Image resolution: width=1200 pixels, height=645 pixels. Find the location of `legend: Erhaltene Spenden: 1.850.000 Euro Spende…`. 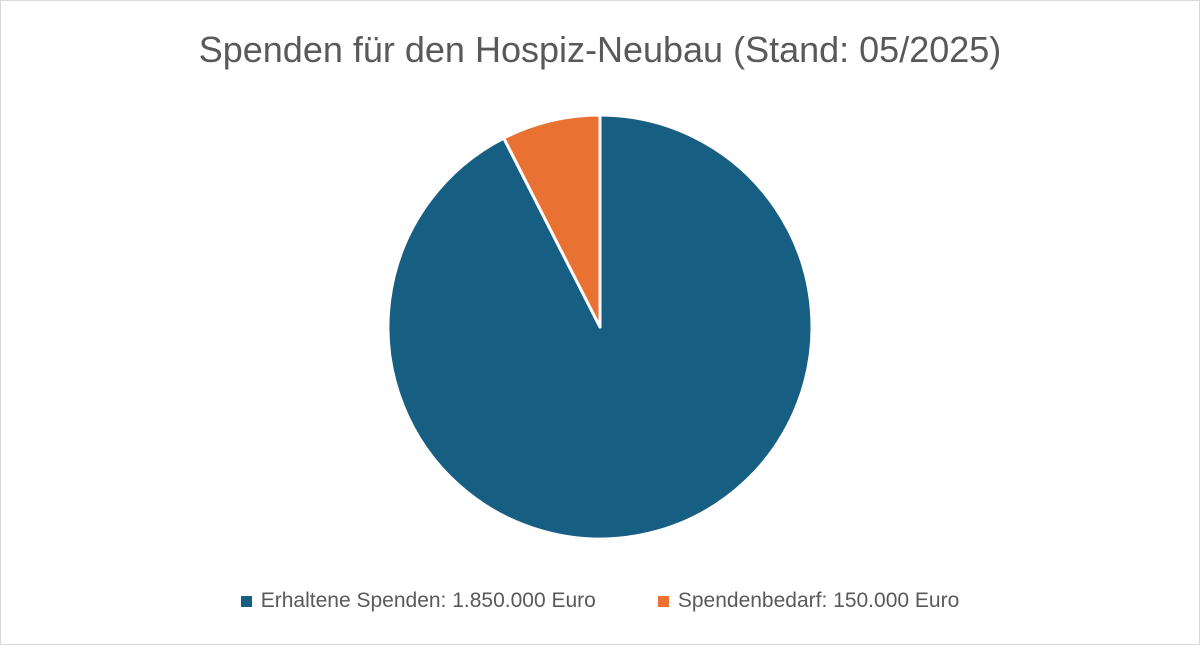

legend: Erhaltene Spenden: 1.850.000 Euro Spende… is located at coordinates (600, 601).